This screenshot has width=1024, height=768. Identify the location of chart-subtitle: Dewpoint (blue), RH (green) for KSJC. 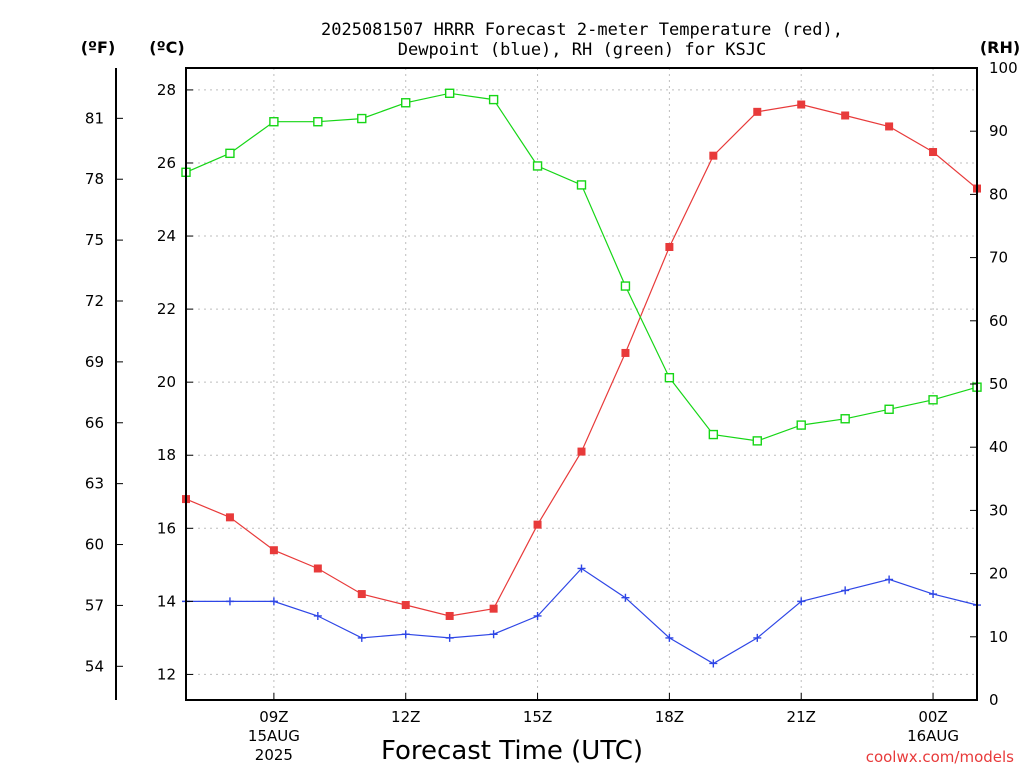
(582, 50).